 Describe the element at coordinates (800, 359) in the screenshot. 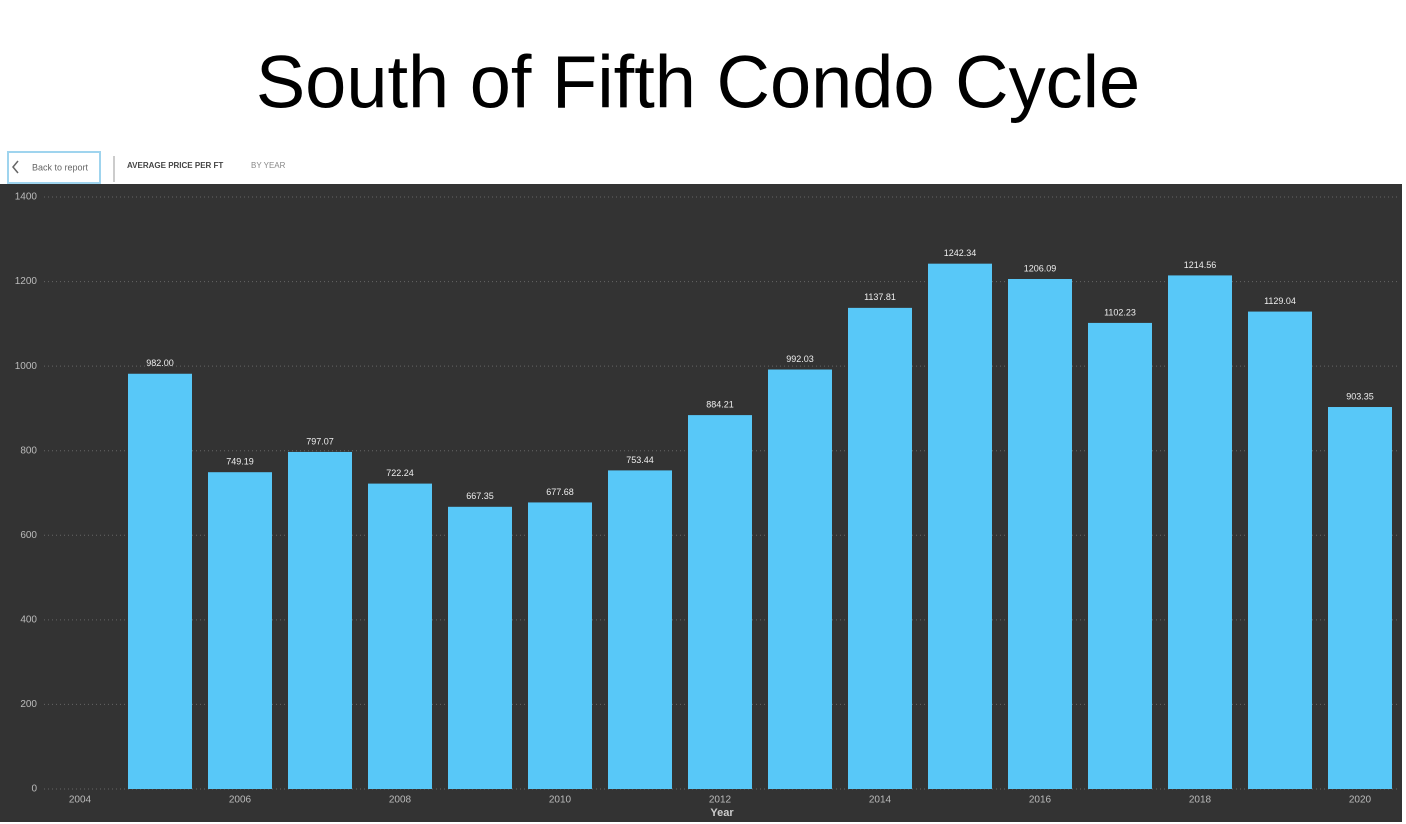

I see `data-label: 992.03` at that location.